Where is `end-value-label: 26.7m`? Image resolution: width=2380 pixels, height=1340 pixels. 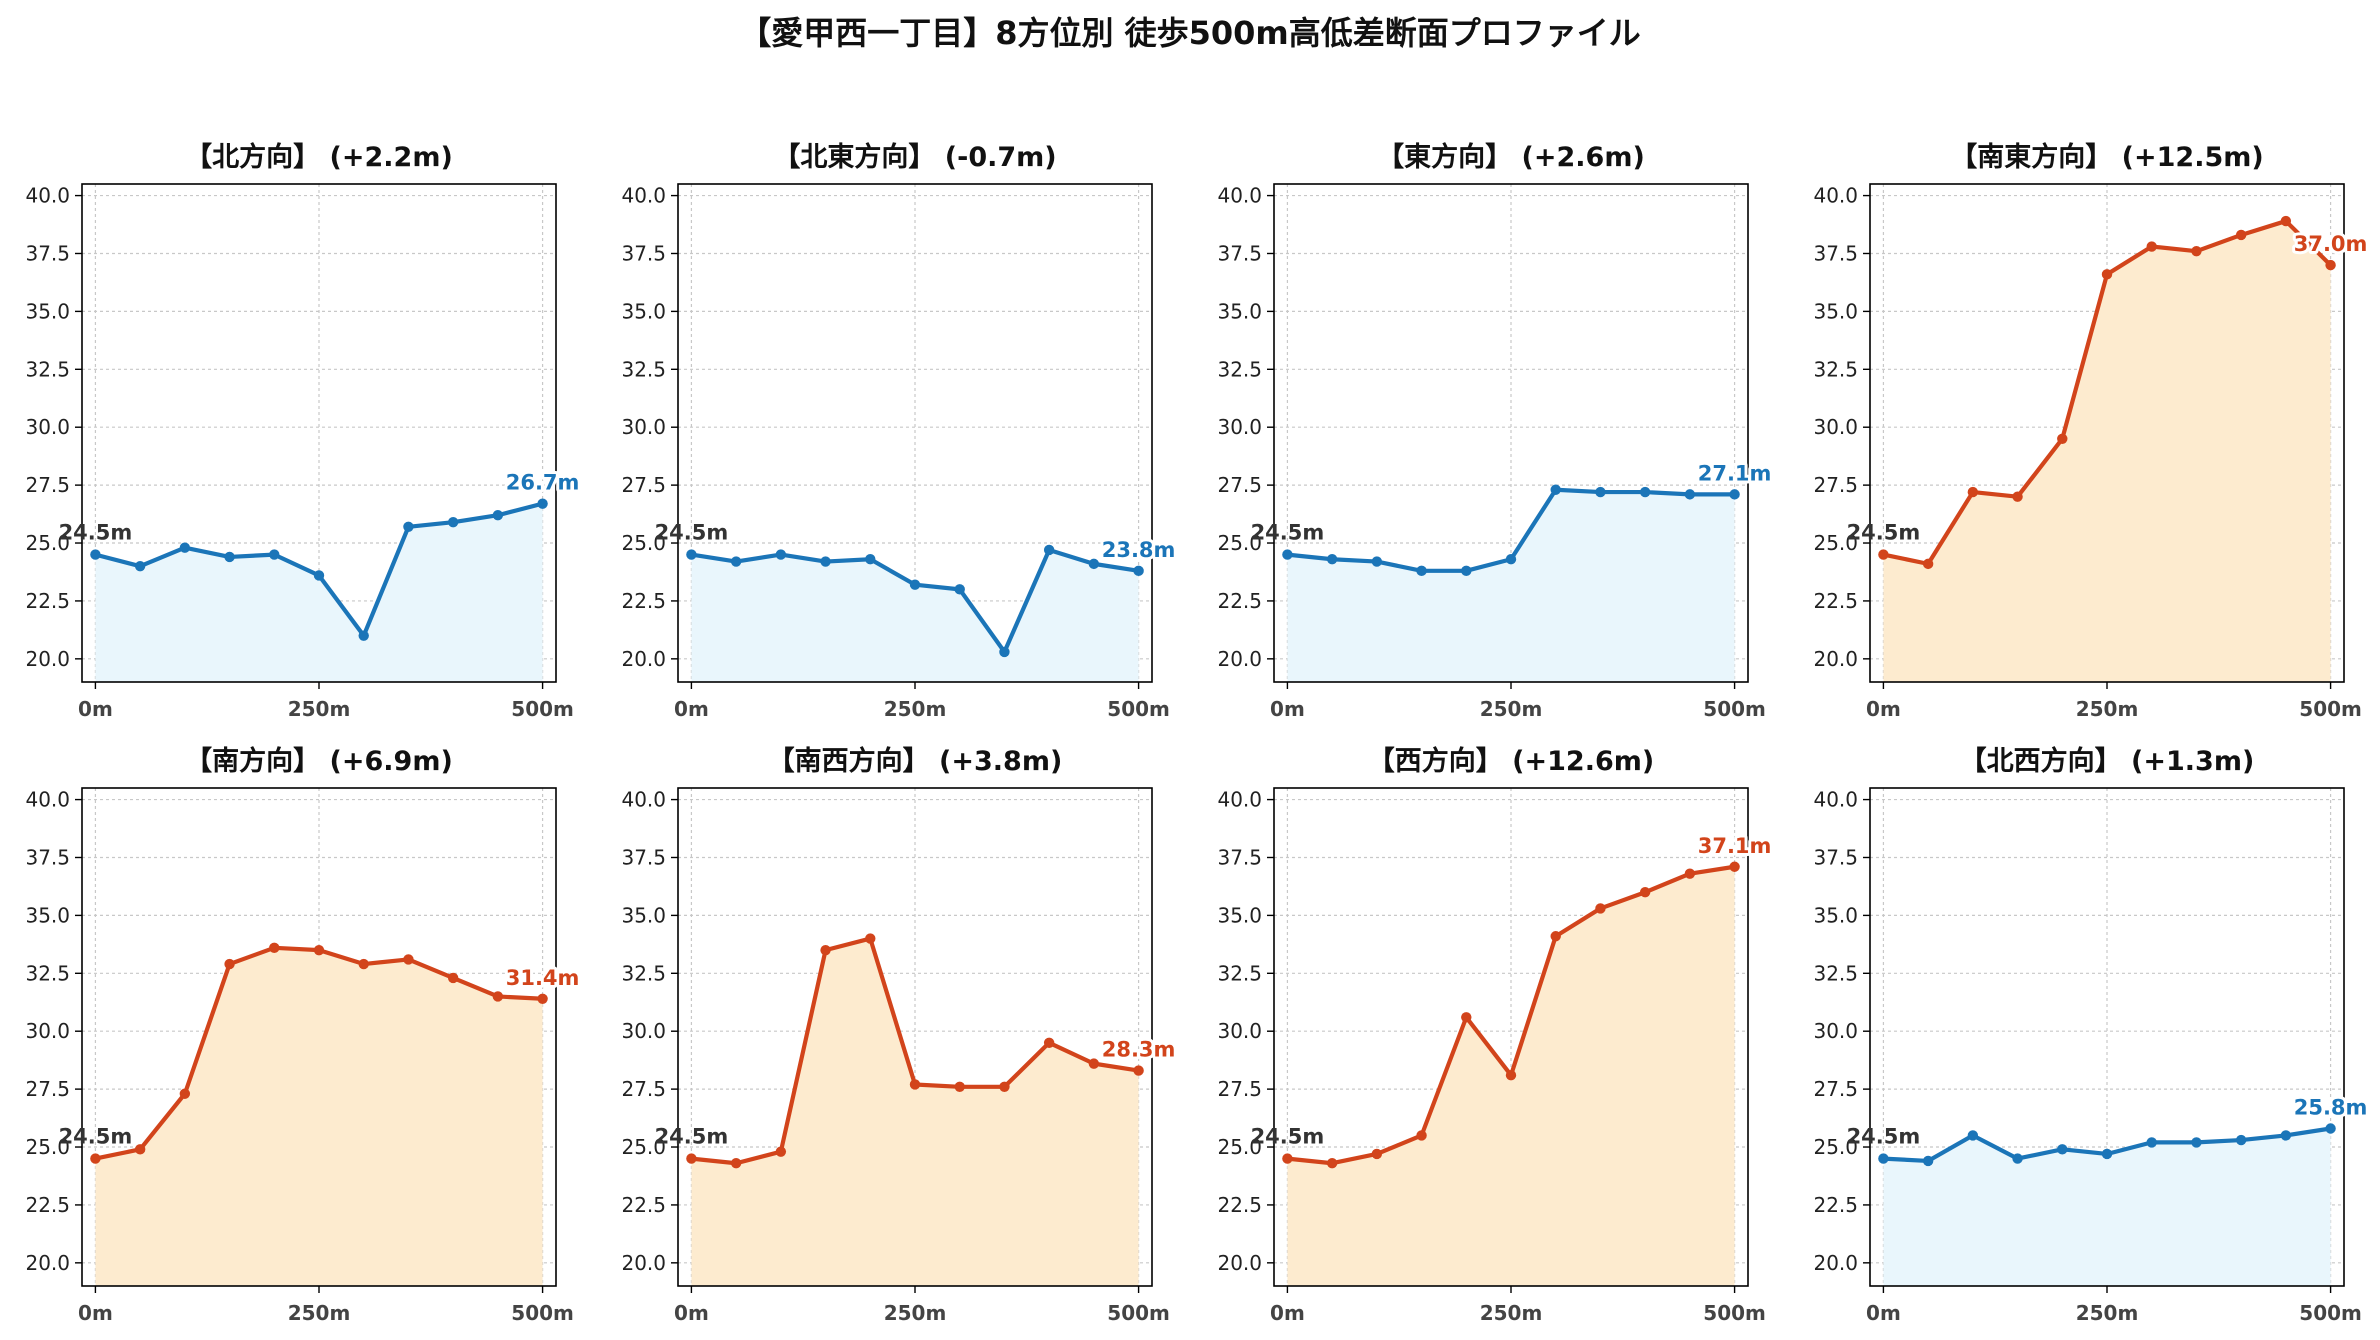 end-value-label: 26.7m is located at coordinates (543, 483).